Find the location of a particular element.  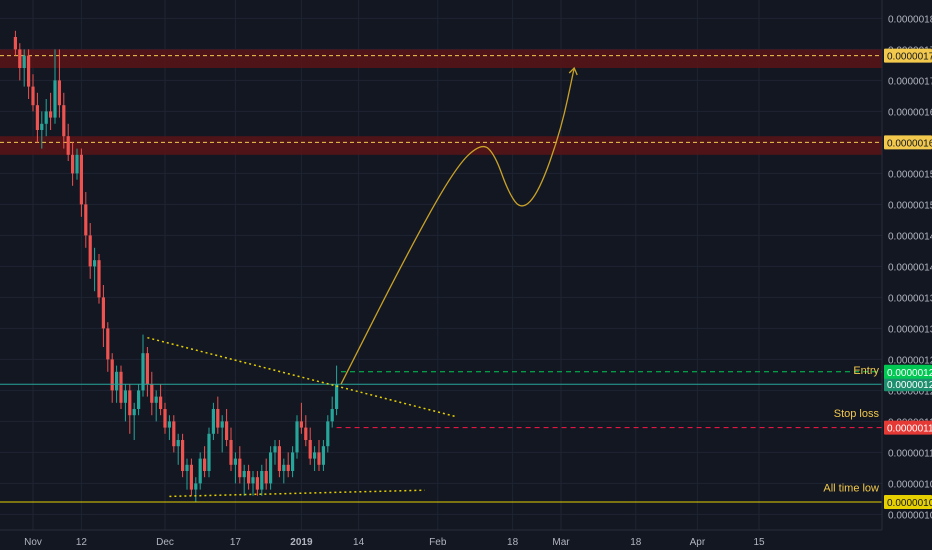

projection-arrowhead is located at coordinates (573, 71).